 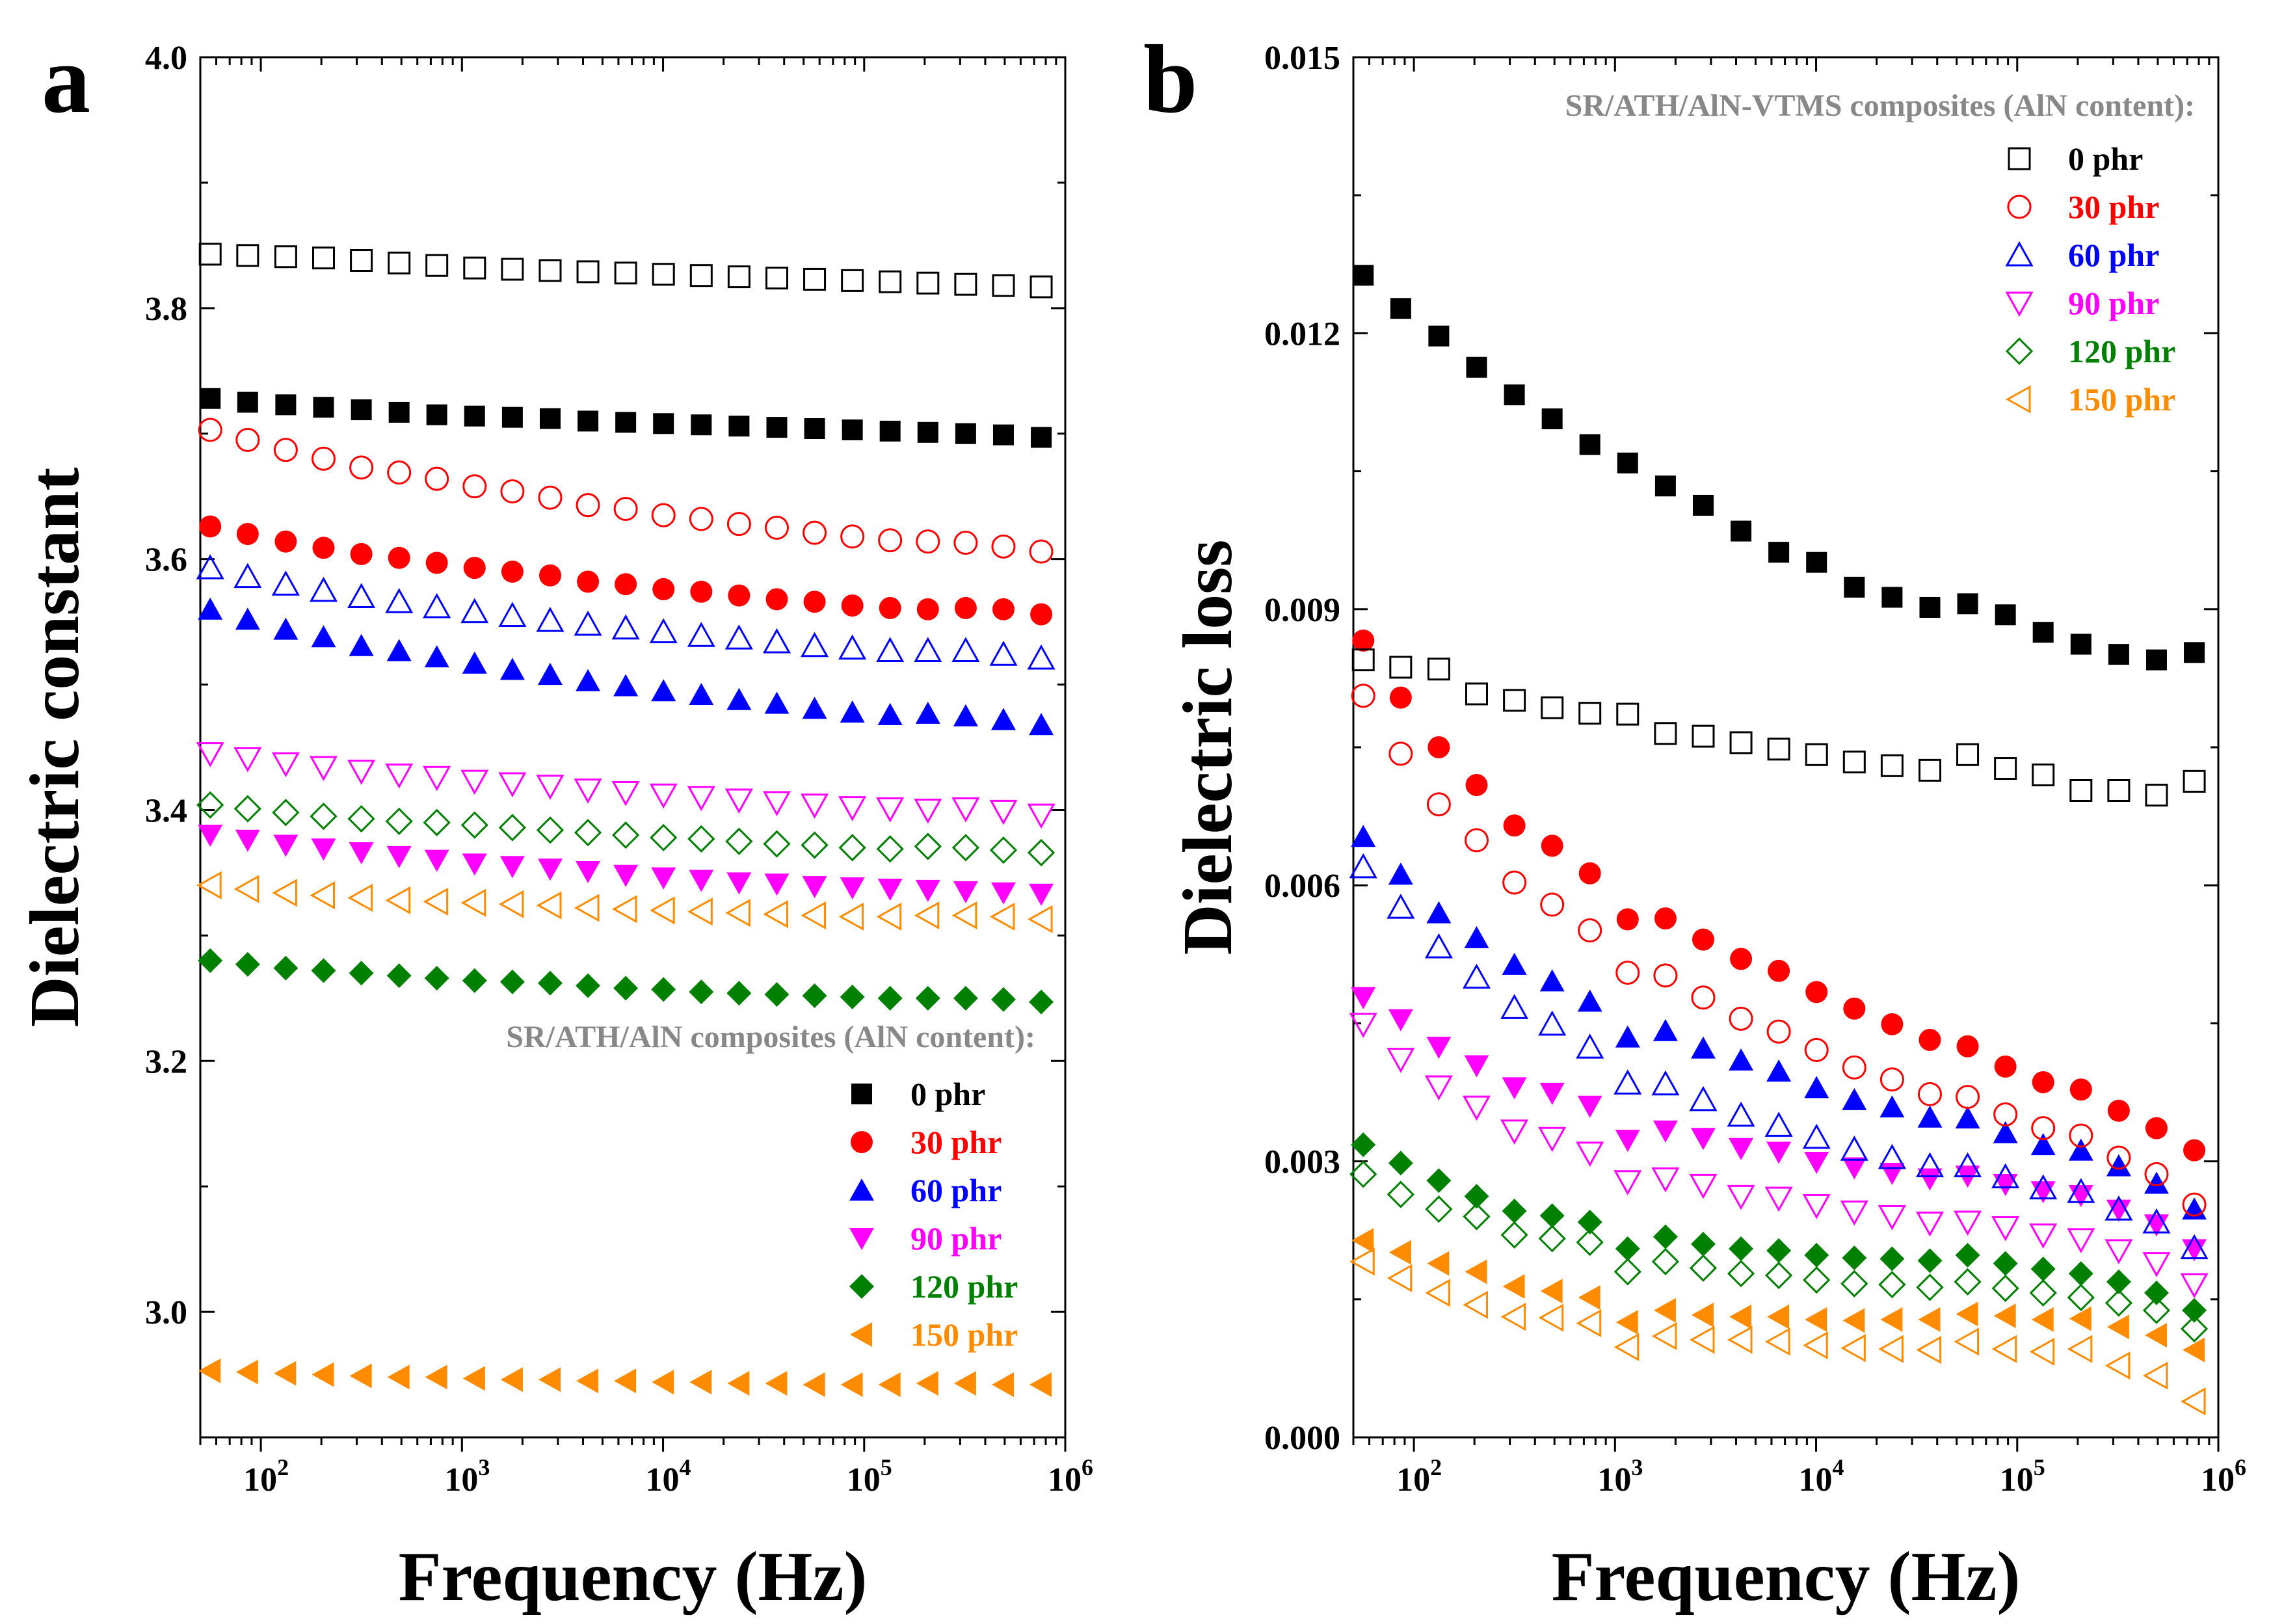 What do you see at coordinates (467, 1476) in the screenshot?
I see `x-tick-label: 10³` at bounding box center [467, 1476].